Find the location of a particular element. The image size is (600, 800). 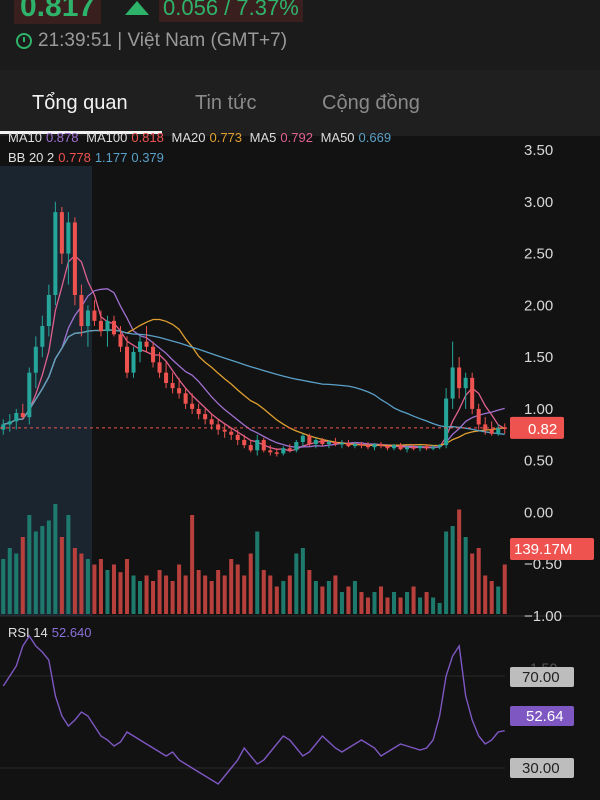

rsi-label: RSI 14 is located at coordinates (28, 632).